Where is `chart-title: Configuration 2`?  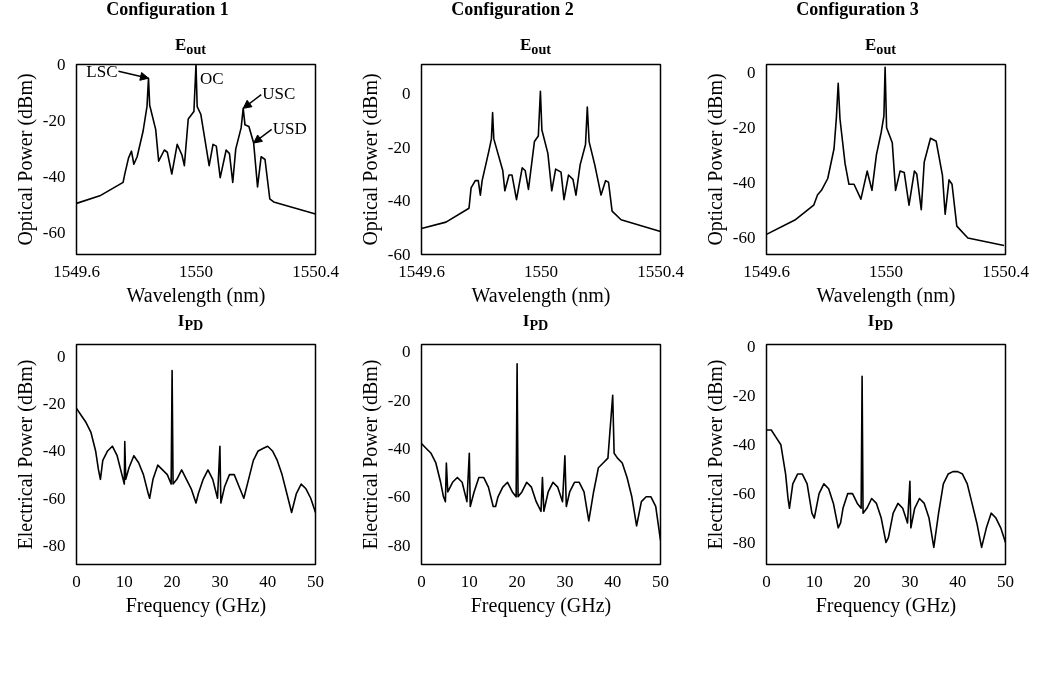
chart-title: Configuration 2 is located at coordinates (512, 9).